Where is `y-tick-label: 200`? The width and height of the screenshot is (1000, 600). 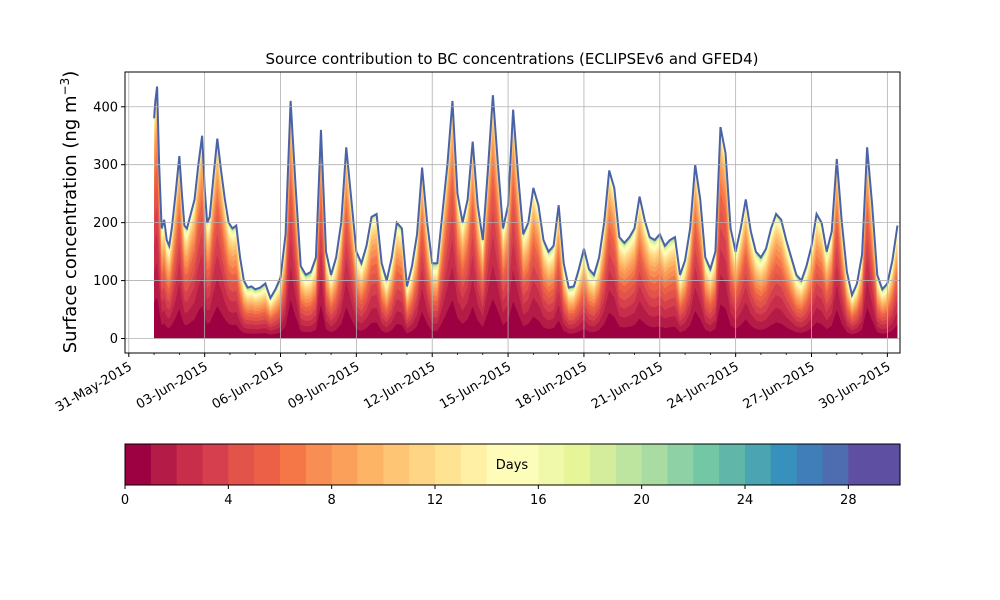
y-tick-label: 200 is located at coordinates (105, 223).